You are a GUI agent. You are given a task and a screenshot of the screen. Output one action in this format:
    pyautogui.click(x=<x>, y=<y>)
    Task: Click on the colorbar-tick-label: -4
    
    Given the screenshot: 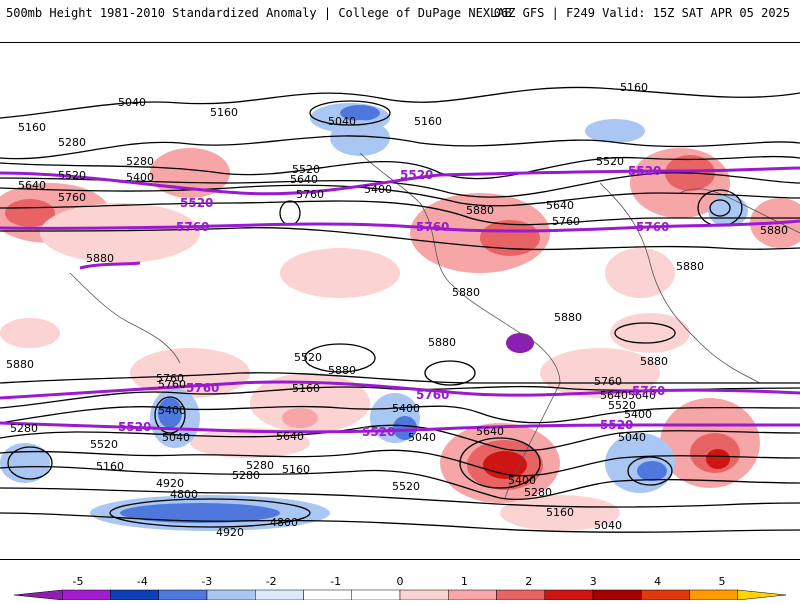 What is the action you would take?
    pyautogui.click(x=142, y=581)
    